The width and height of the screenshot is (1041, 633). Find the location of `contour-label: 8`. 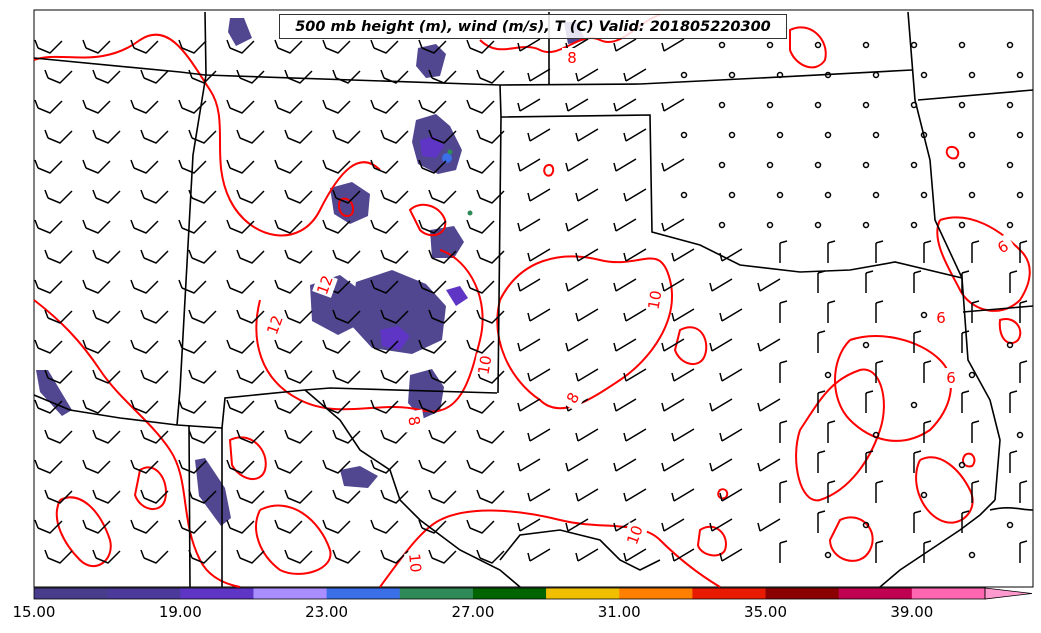

contour-label: 8 is located at coordinates (572, 58).